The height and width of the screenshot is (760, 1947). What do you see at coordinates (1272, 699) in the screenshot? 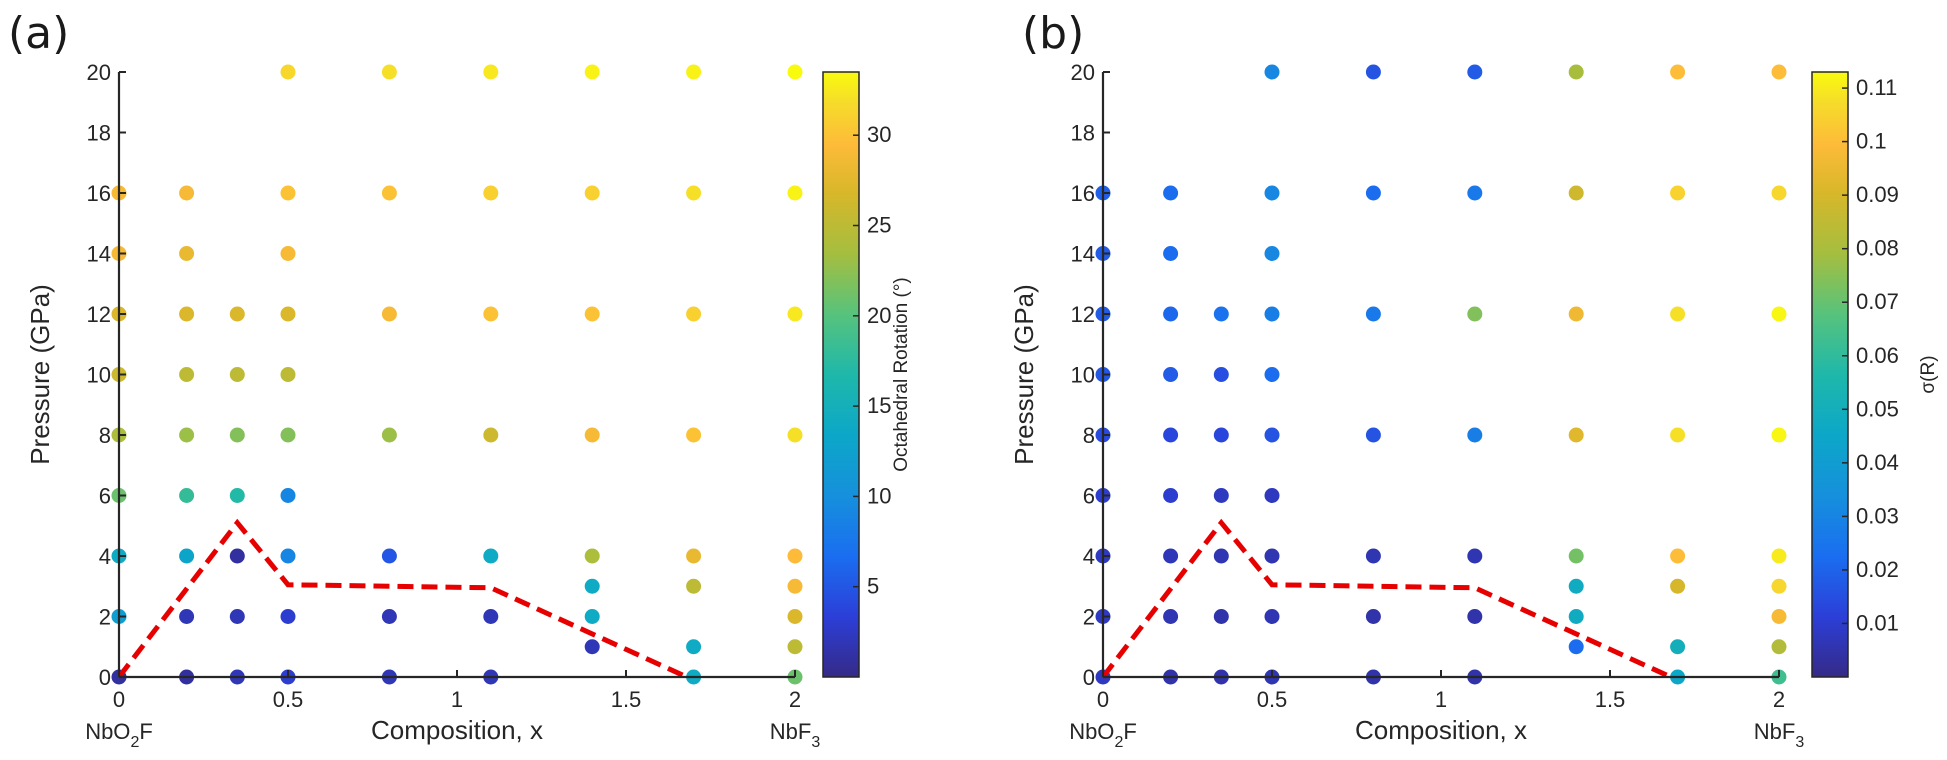
I see `x-tick-label: 0.5` at bounding box center [1272, 699].